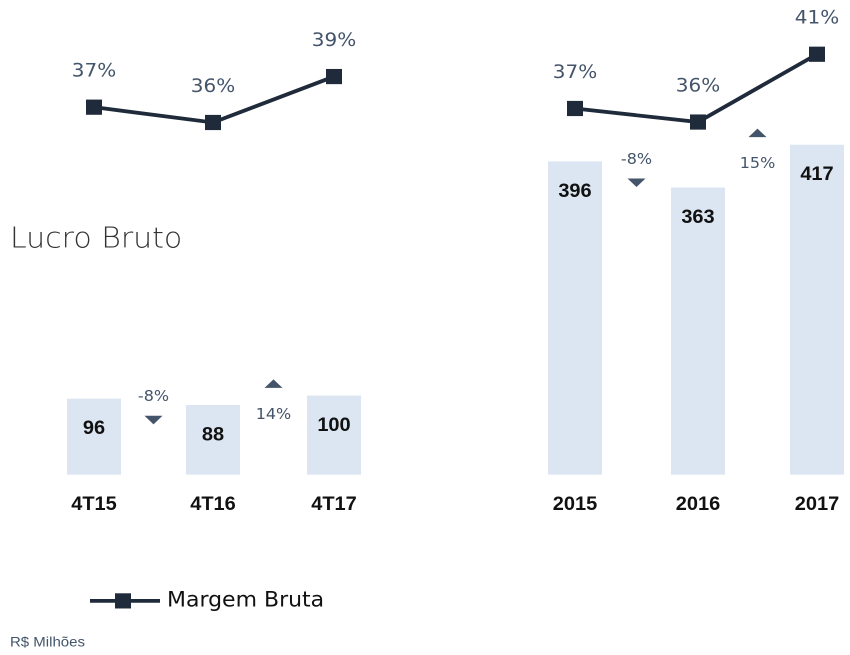 The height and width of the screenshot is (655, 850). I want to click on legend-label: Margem Bruta, so click(245, 600).